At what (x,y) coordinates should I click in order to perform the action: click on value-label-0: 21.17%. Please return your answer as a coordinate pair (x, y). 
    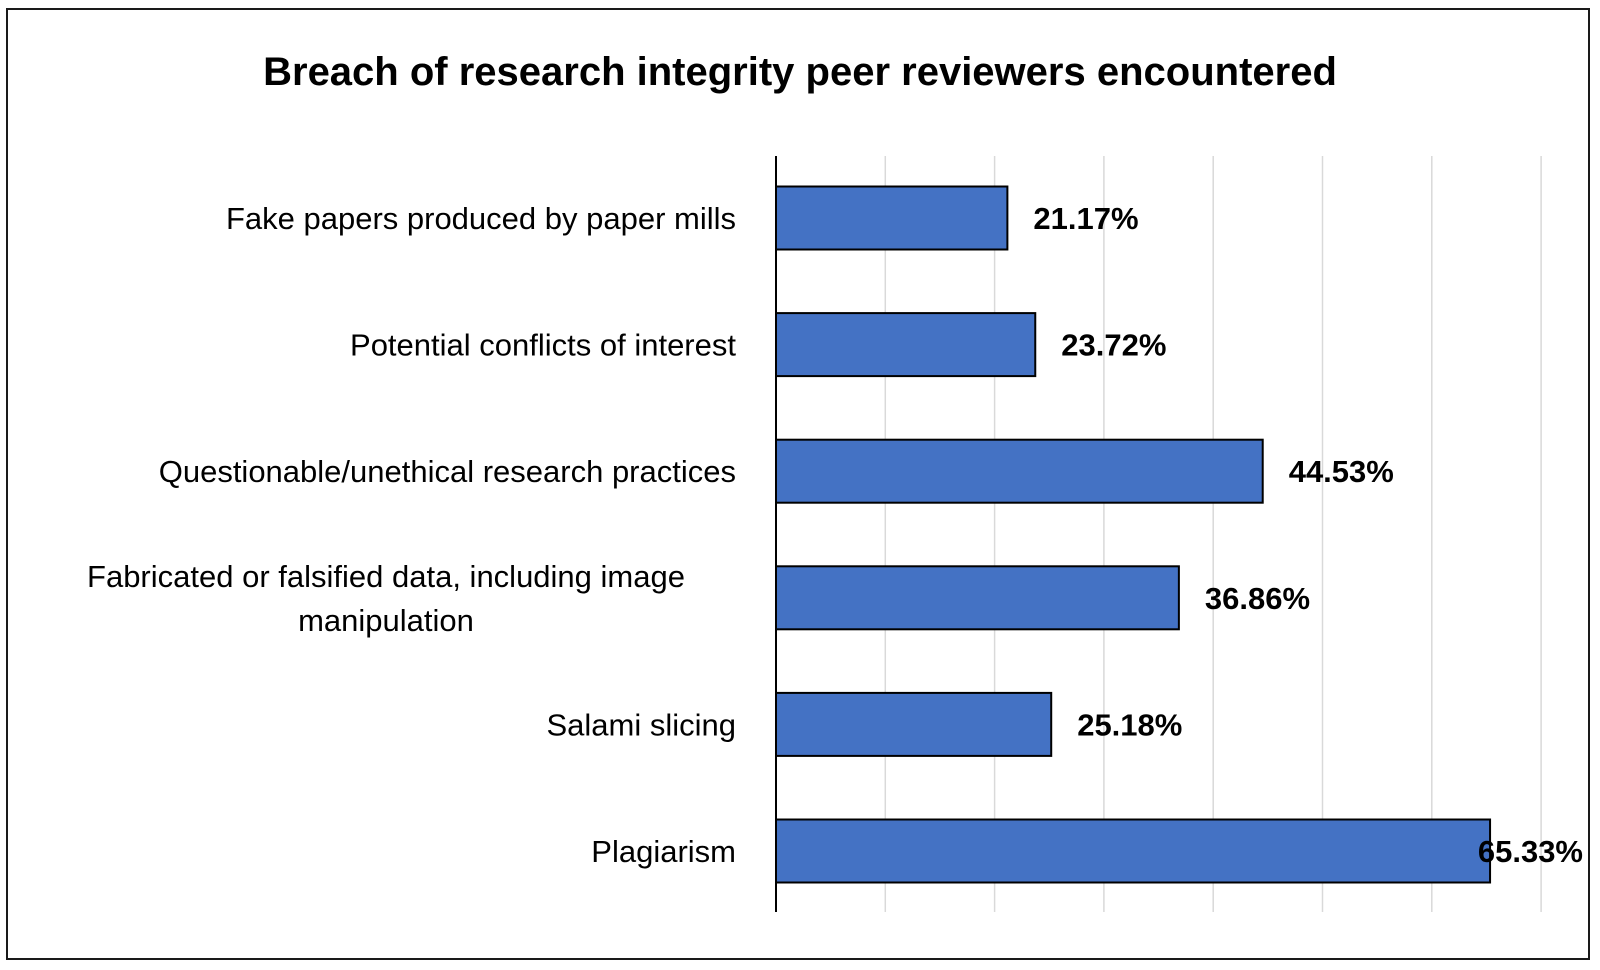
    Looking at the image, I should click on (1085, 218).